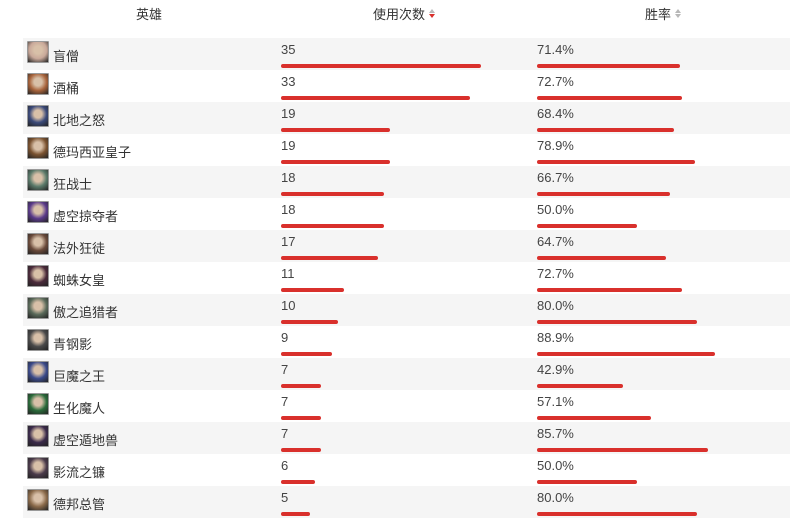  I want to click on table-row: 德玛西亚皇子 19 78.9%, so click(406, 150).